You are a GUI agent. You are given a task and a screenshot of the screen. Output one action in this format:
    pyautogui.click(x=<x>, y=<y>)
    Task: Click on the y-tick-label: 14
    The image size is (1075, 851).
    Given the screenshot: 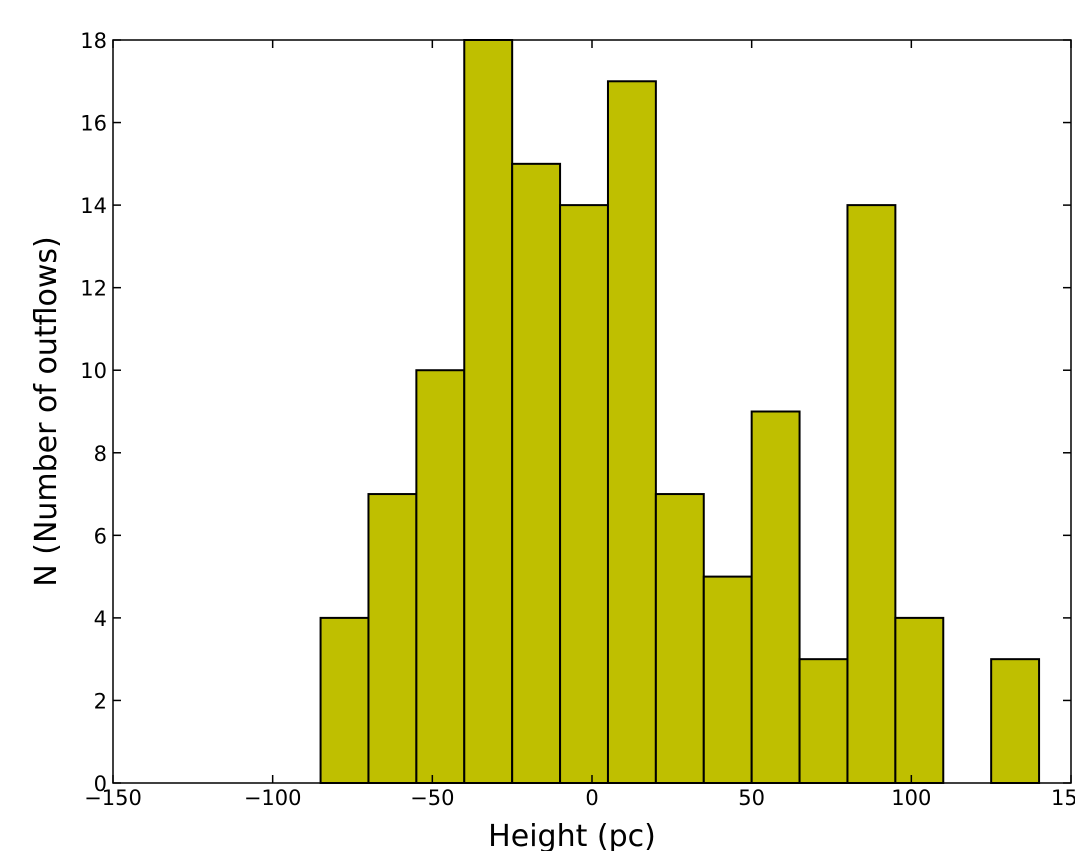 What is the action you would take?
    pyautogui.click(x=93, y=206)
    